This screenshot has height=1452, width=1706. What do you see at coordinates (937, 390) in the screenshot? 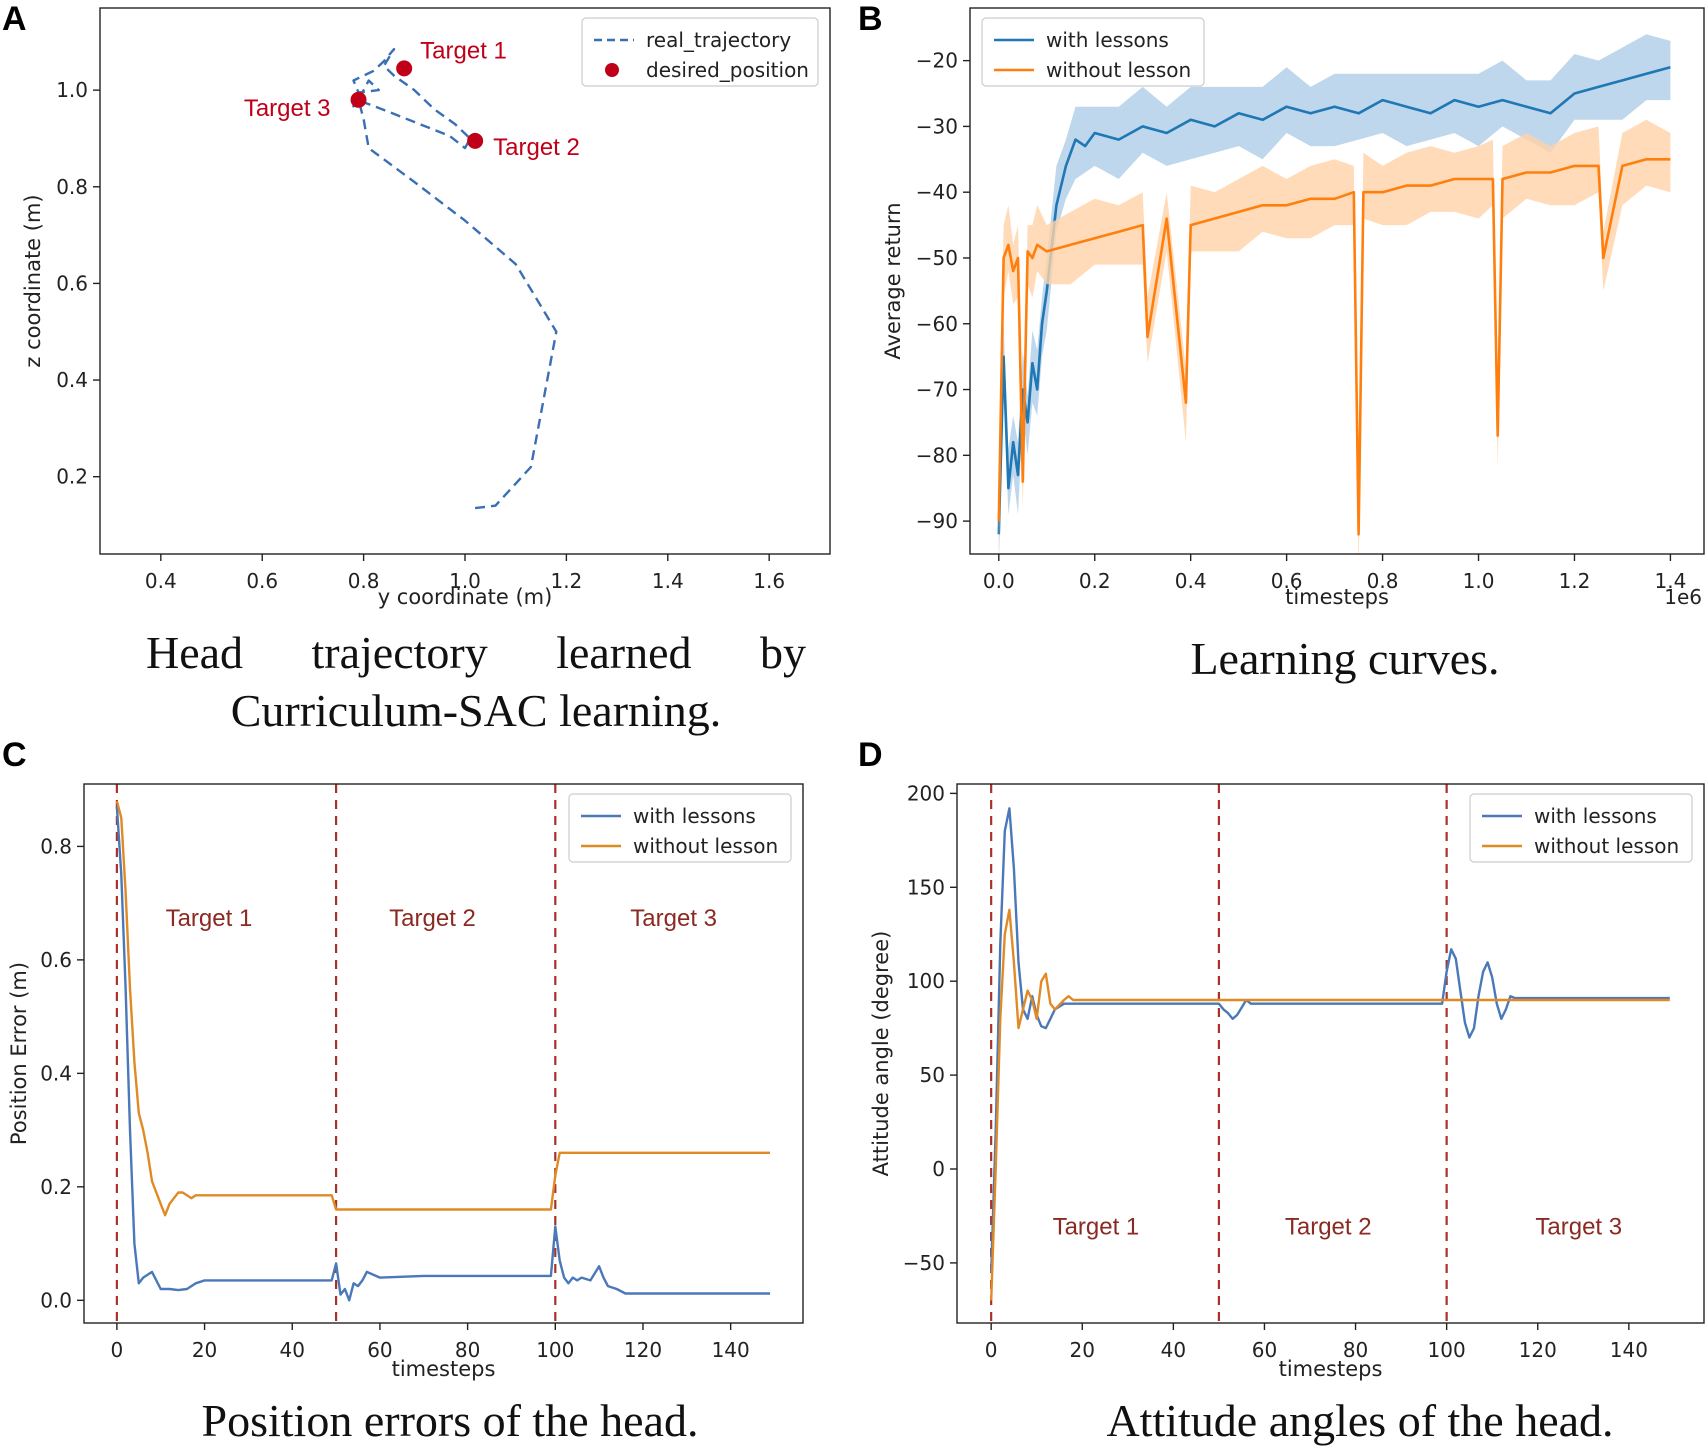
I see `y-tick-label: −70` at bounding box center [937, 390].